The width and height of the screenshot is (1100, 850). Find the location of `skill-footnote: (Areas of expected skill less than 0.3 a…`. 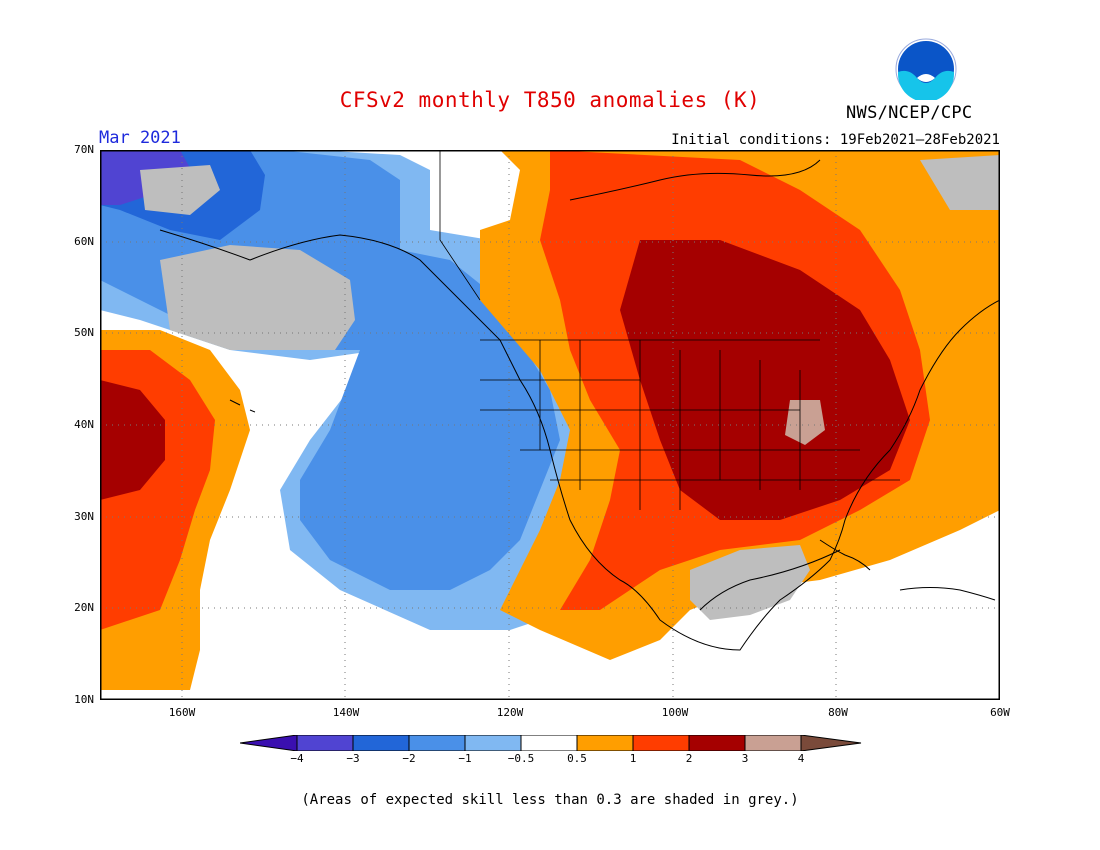

skill-footnote: (Areas of expected skill less than 0.3 a… is located at coordinates (550, 800).